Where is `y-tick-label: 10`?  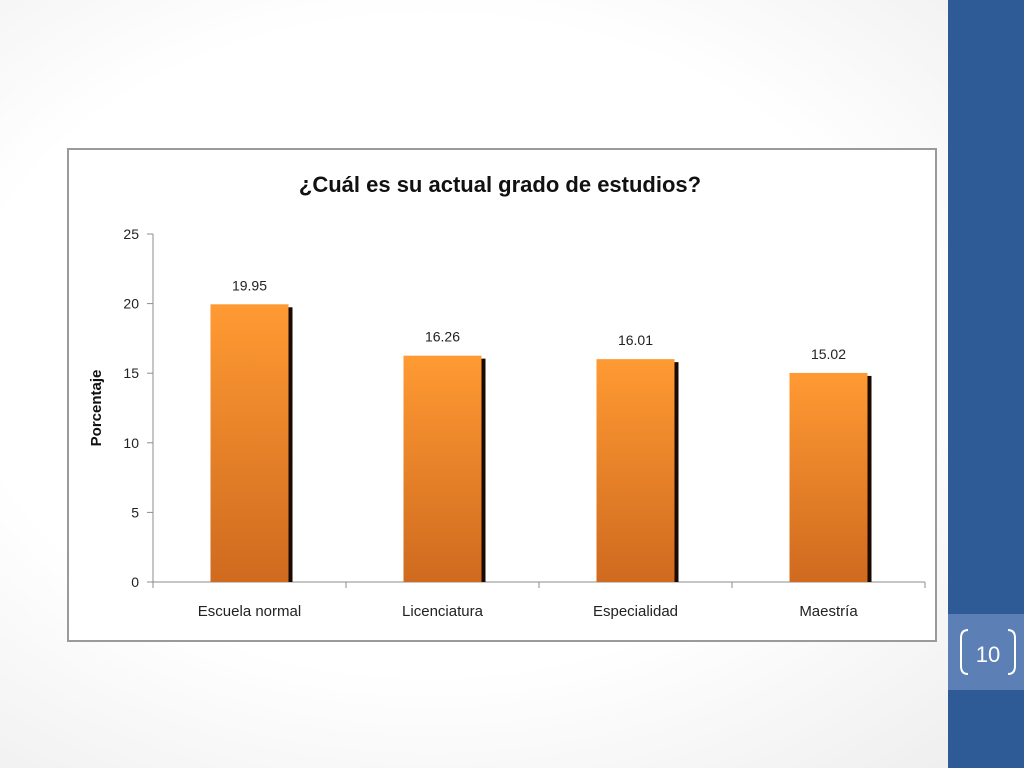 y-tick-label: 10 is located at coordinates (131, 443).